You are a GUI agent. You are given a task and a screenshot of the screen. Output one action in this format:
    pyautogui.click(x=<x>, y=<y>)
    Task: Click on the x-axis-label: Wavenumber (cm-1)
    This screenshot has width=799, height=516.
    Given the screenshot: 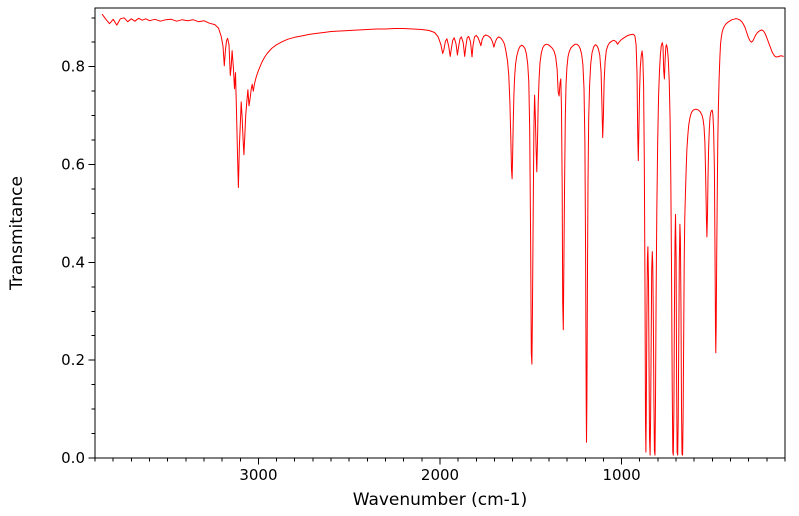 What is the action you would take?
    pyautogui.click(x=440, y=500)
    